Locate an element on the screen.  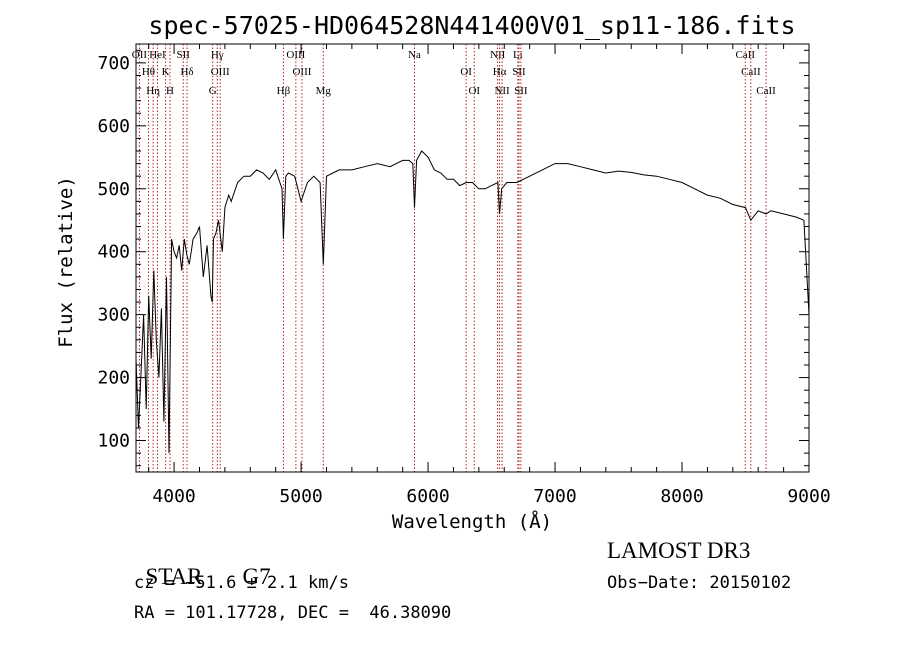
line-marker-label: Hγ is located at coordinates (217, 55).